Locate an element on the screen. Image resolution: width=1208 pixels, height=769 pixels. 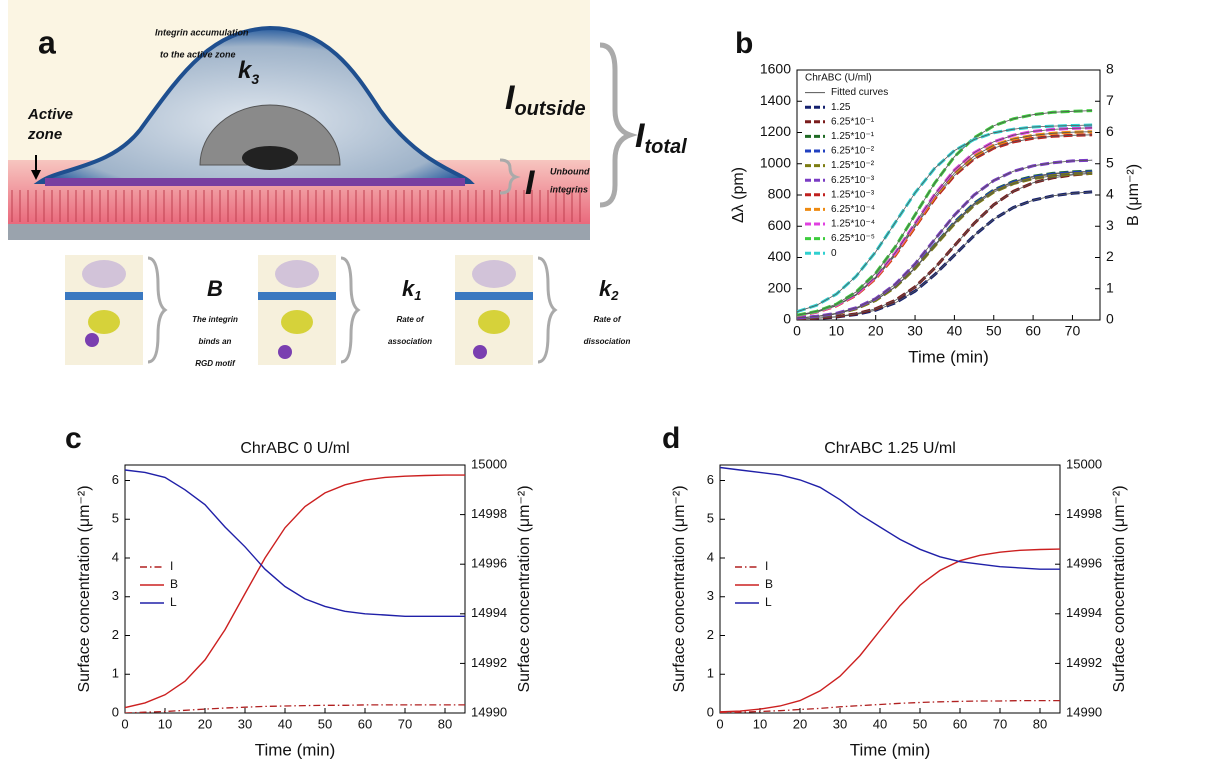
annotation: Unbound is located at coordinates (570, 171).